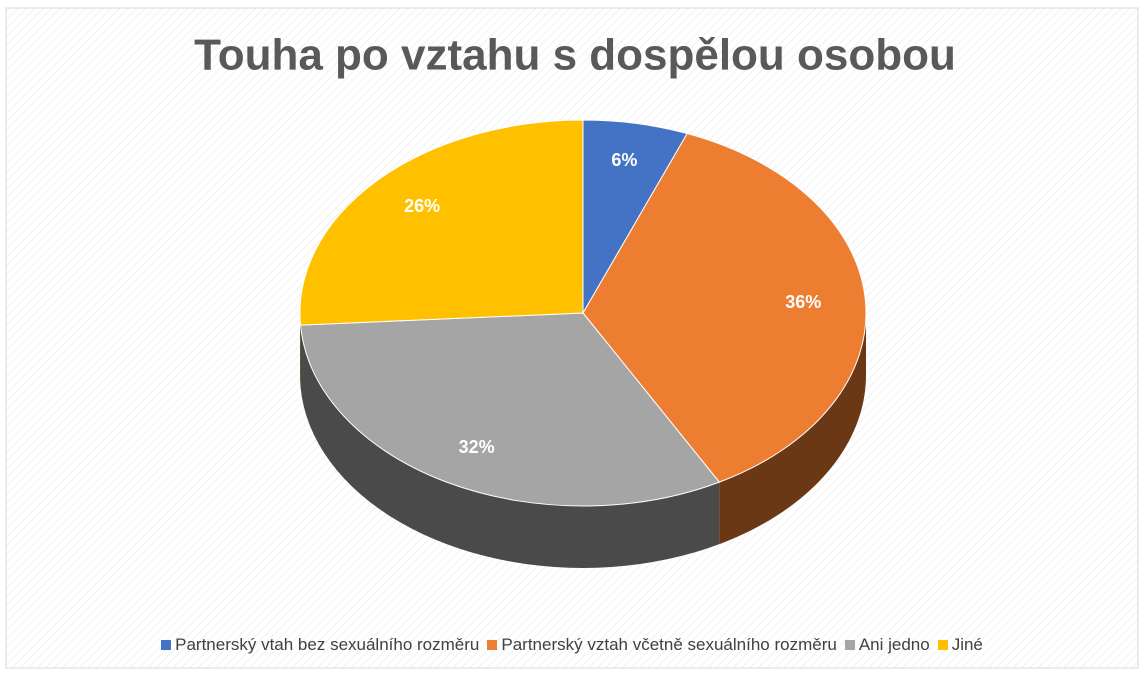 This screenshot has width=1144, height=674. What do you see at coordinates (575, 55) in the screenshot?
I see `chart-title: Touha po vztahu s dospělou osobou` at bounding box center [575, 55].